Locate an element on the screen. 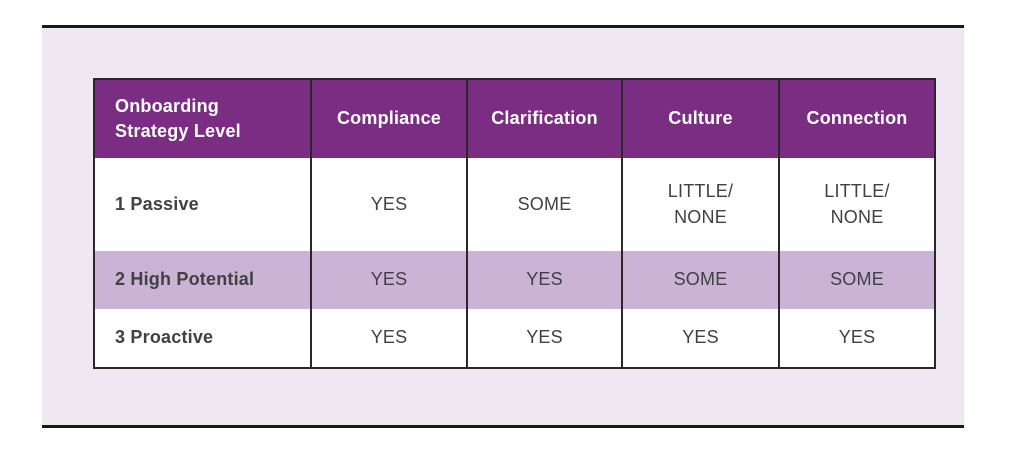  header-cell-clarification: Clarification is located at coordinates (544, 118).